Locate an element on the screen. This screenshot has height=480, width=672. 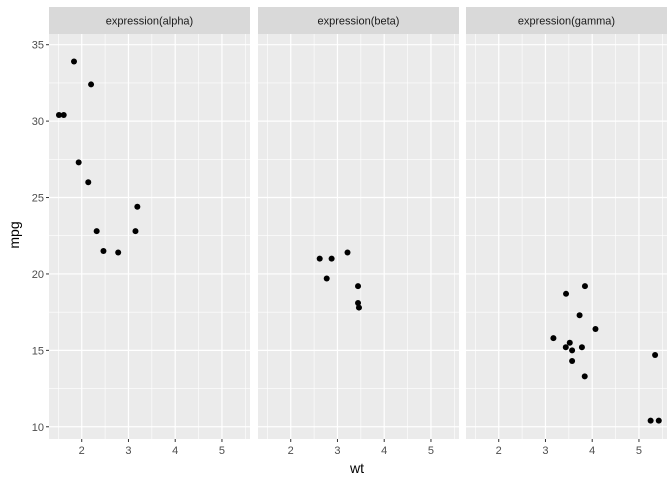
y-tick-label: 15 is located at coordinates (38, 351).